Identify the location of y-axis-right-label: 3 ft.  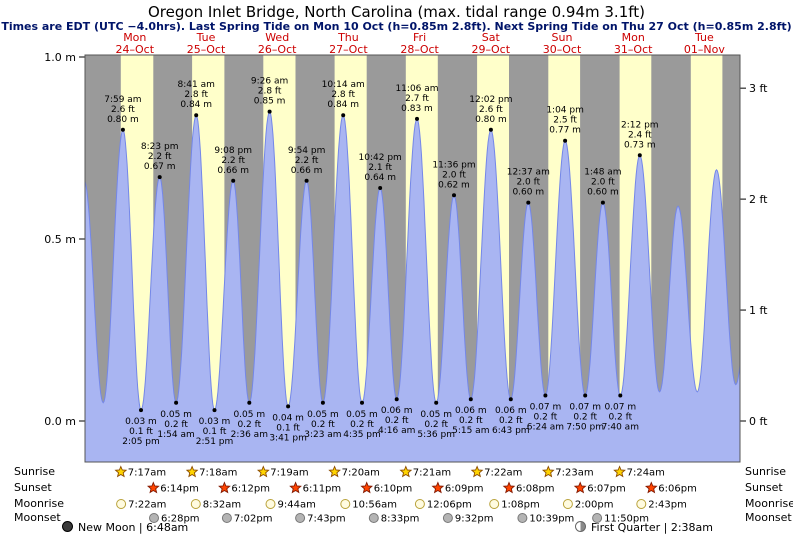
(758, 88).